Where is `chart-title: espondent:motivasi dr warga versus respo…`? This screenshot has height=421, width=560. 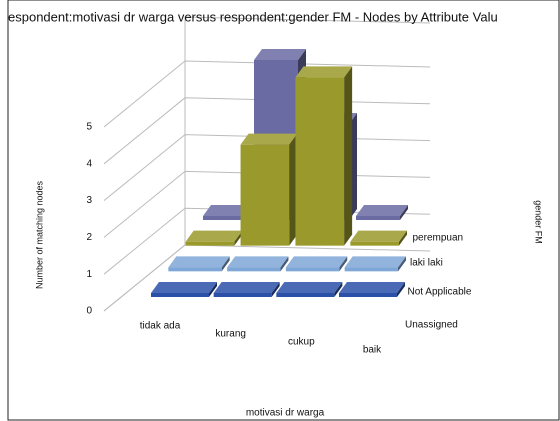 chart-title: espondent:motivasi dr warga versus respo… is located at coordinates (253, 16).